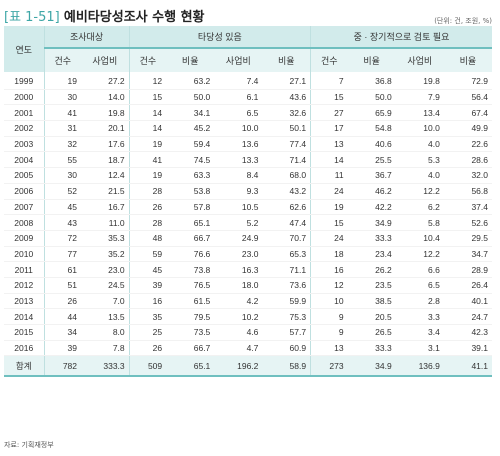 The height and width of the screenshot is (456, 500). I want to click on table-cell: 6.2, so click(419, 207).